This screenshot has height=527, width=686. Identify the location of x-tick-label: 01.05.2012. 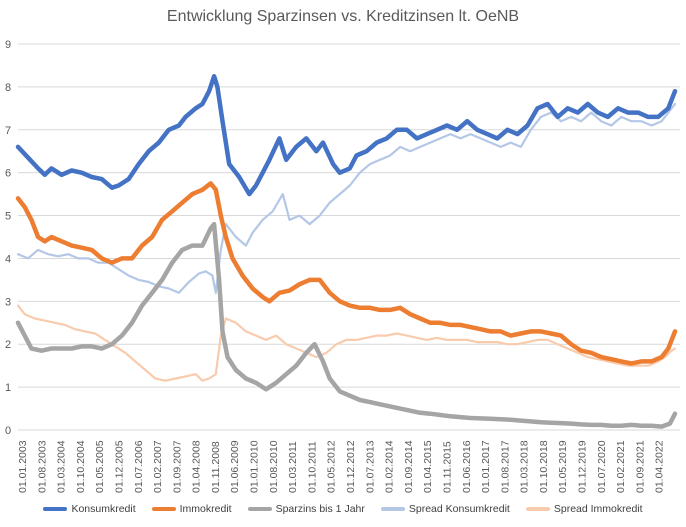
(332, 466).